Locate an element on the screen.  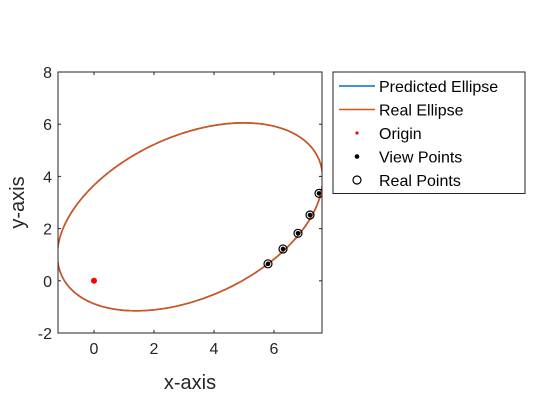
y-tick-label: 2 is located at coordinates (47, 230).